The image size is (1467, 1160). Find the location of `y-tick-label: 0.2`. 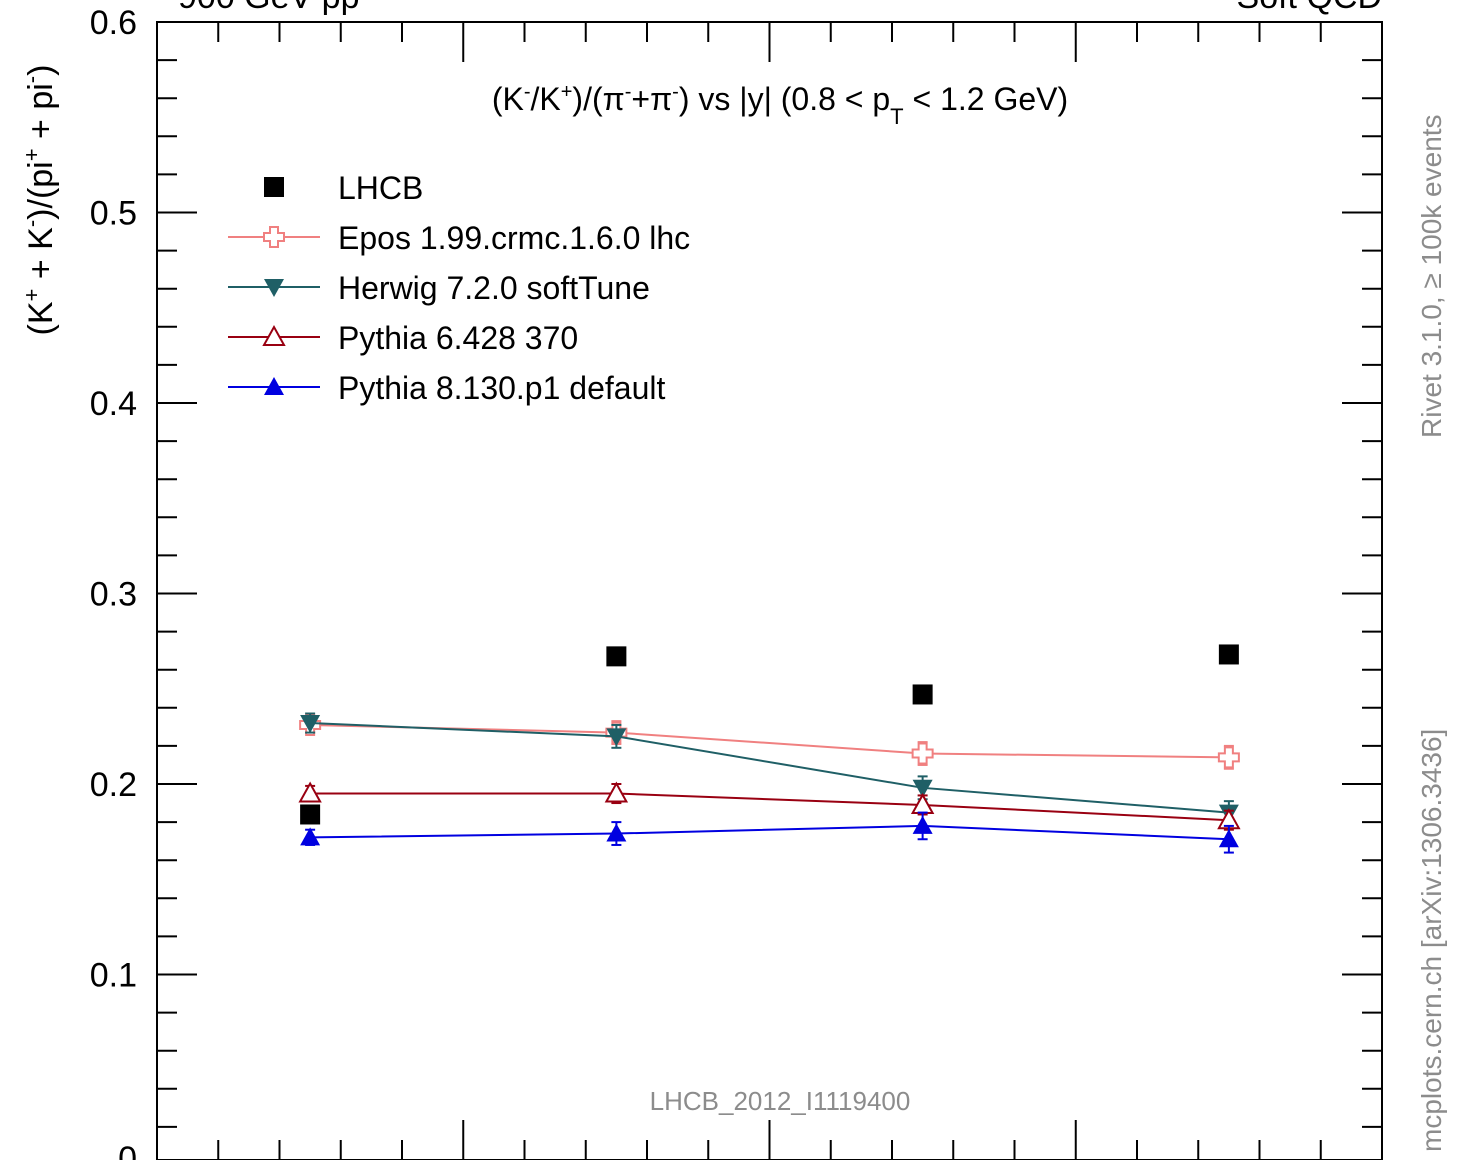

y-tick-label: 0.2 is located at coordinates (113, 785).